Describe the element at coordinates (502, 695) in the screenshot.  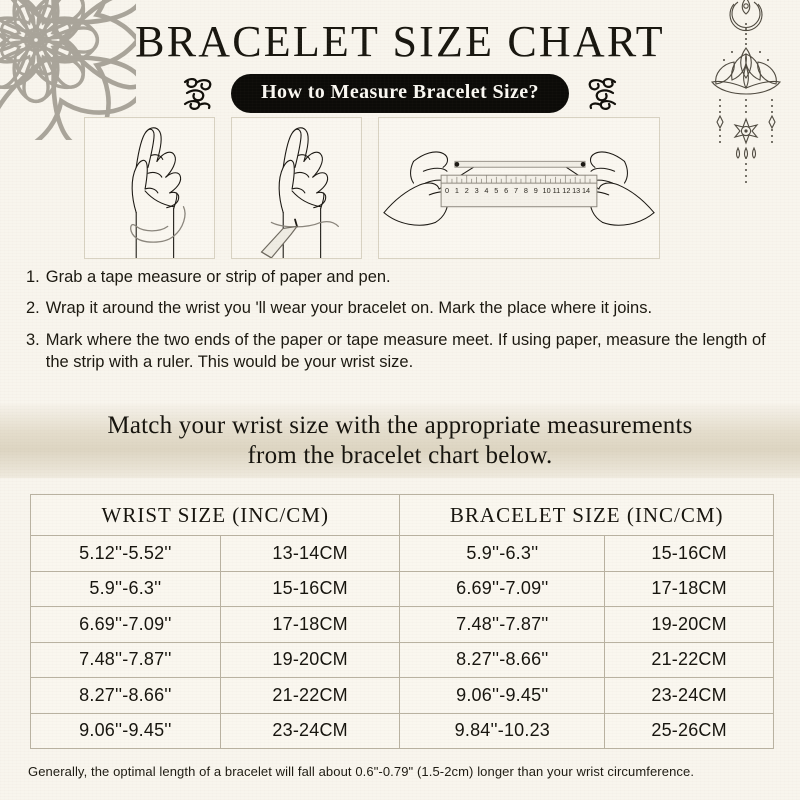
I see `cell-bracelet-inch: 9.06''-9.45''` at that location.